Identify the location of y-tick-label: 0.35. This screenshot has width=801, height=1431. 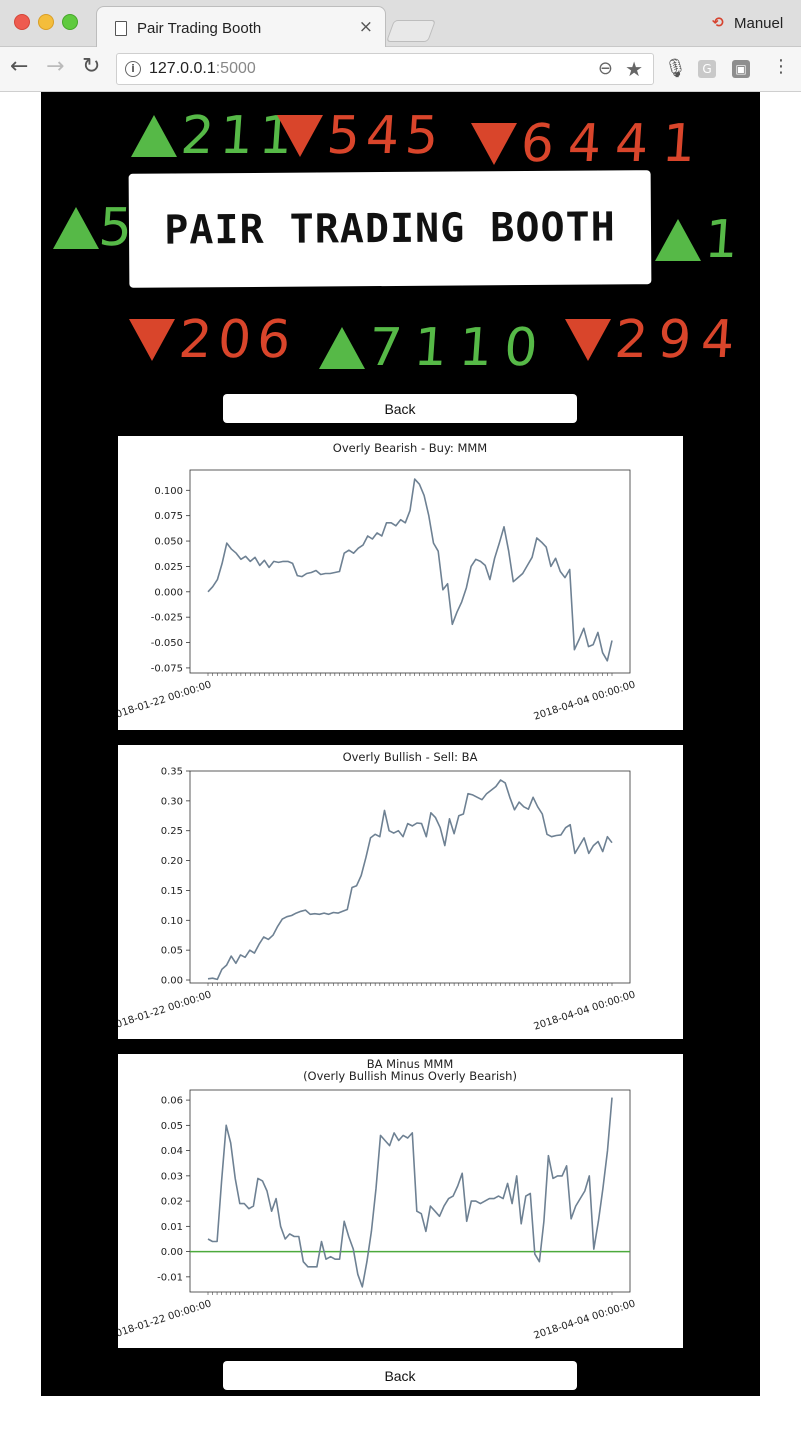
(172, 772).